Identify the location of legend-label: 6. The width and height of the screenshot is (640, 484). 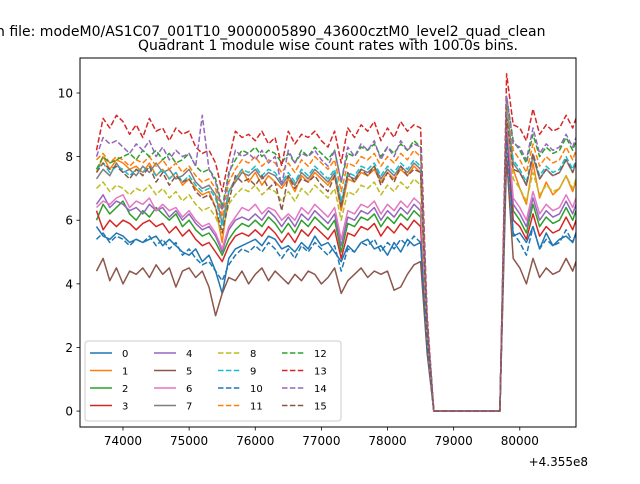
(189, 389).